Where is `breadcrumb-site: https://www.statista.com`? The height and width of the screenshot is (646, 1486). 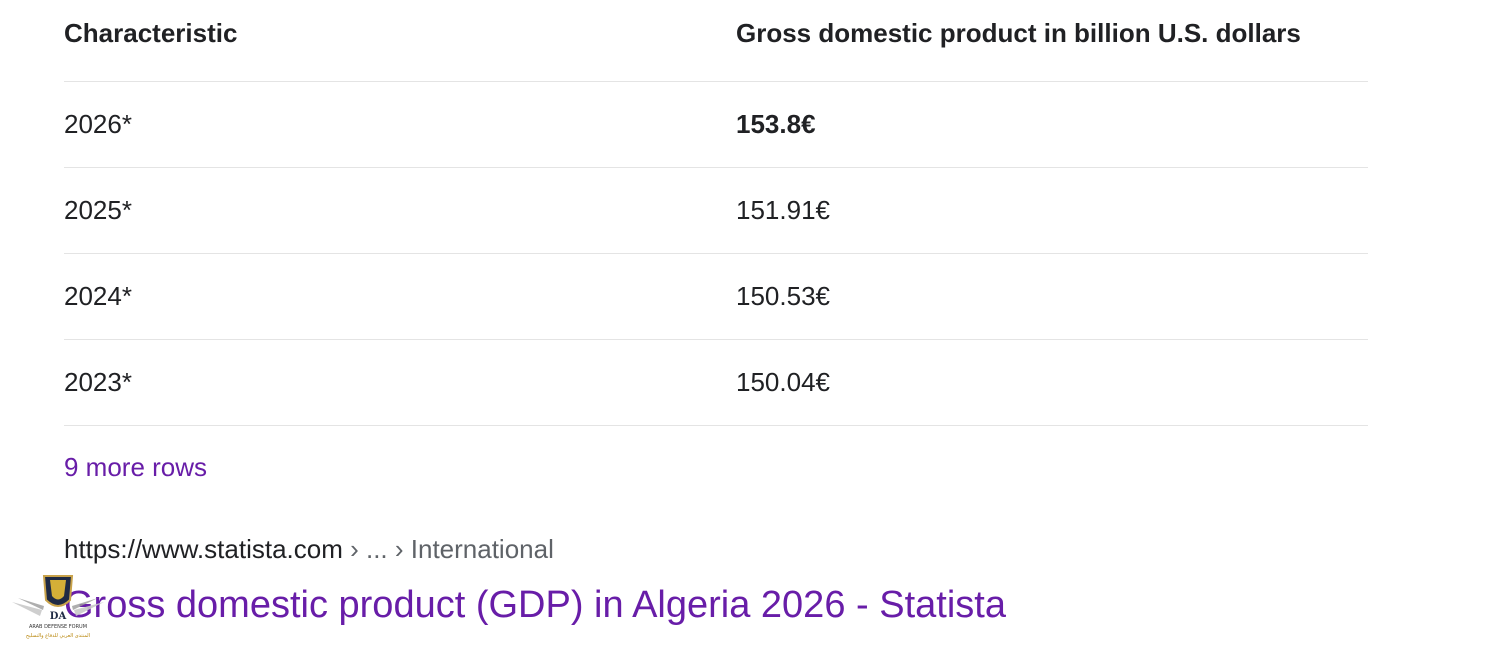 breadcrumb-site: https://www.statista.com is located at coordinates (203, 549).